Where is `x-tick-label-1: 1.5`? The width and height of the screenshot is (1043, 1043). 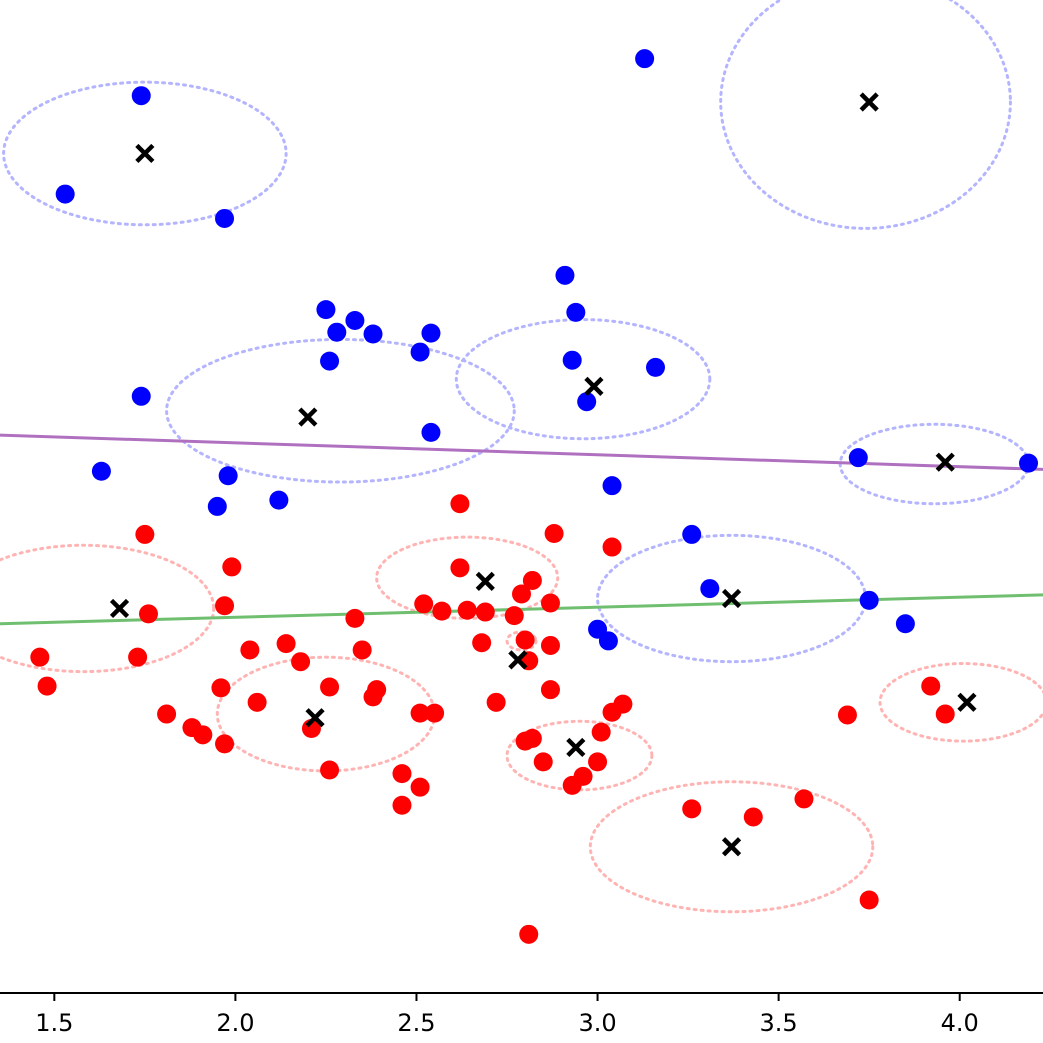 x-tick-label-1: 1.5 is located at coordinates (54, 1023).